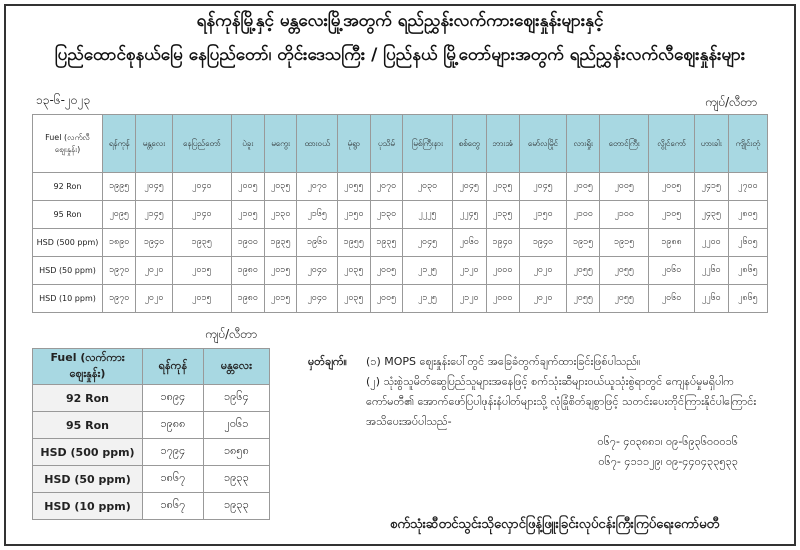 This screenshot has height=550, width=800. What do you see at coordinates (502, 143) in the screenshot?
I see `city-header: ဘားအံ` at bounding box center [502, 143].